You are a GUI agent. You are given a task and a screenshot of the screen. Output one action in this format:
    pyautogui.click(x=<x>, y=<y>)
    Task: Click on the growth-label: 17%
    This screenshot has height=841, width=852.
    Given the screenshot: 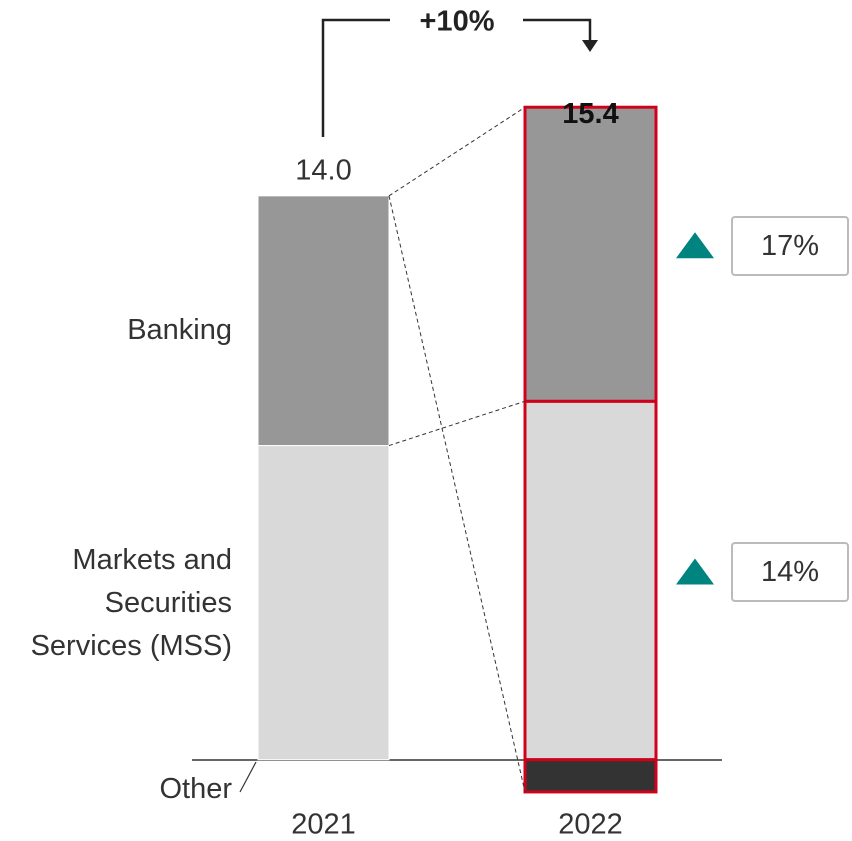 What is the action you would take?
    pyautogui.click(x=790, y=246)
    